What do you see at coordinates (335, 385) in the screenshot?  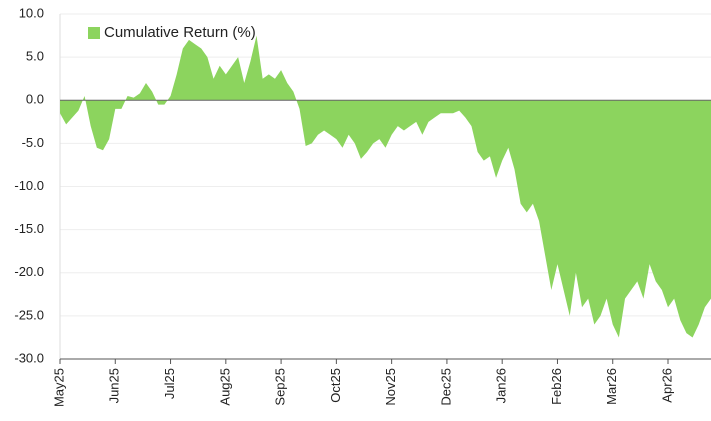 I see `x-tick-label: Oct25` at bounding box center [335, 385].